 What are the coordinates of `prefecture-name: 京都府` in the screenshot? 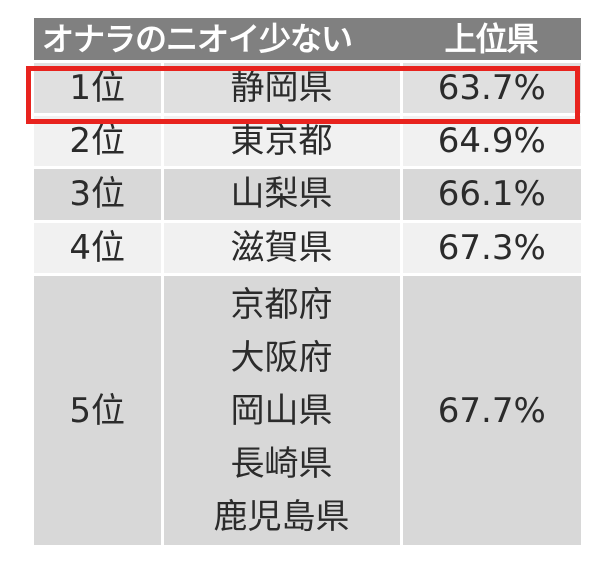 It's located at (281, 304).